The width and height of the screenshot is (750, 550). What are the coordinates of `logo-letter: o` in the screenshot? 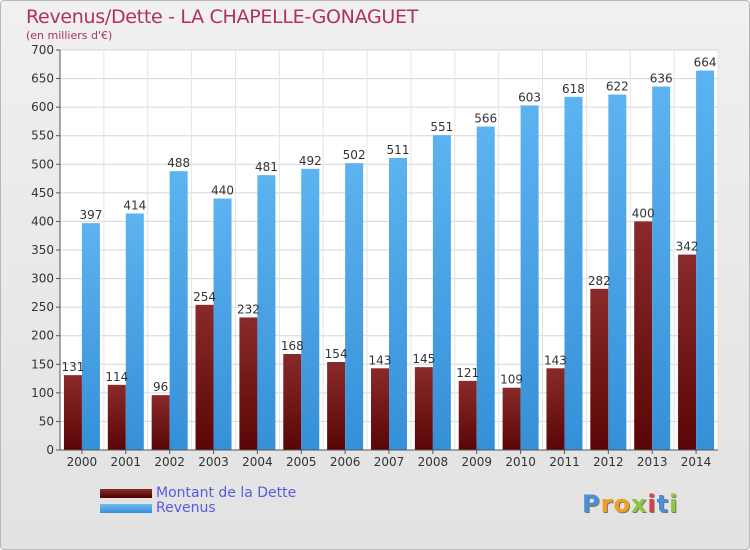 It's located at (622, 504).